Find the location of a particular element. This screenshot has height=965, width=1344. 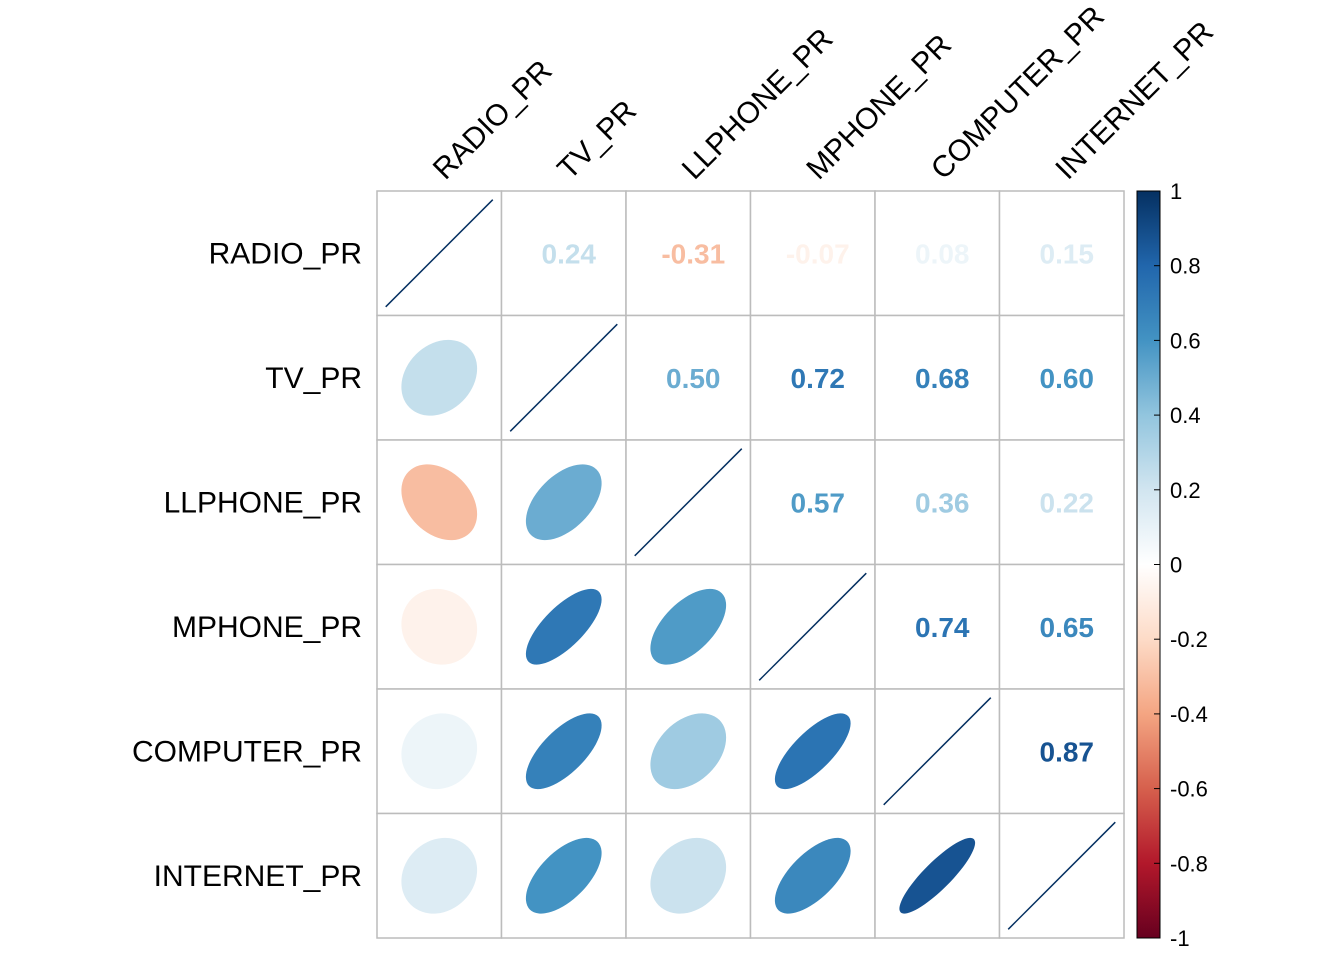

cell-llphone-pr-tv-pr is located at coordinates (563, 502).